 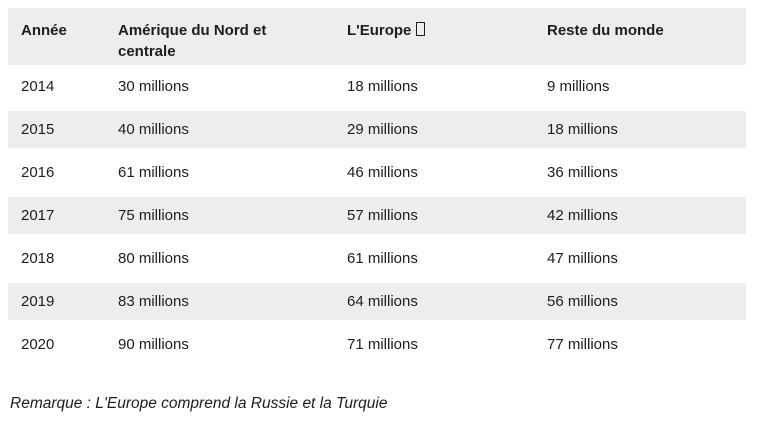 I want to click on cell-reste-du-monde: 18 millions, so click(x=640, y=129).